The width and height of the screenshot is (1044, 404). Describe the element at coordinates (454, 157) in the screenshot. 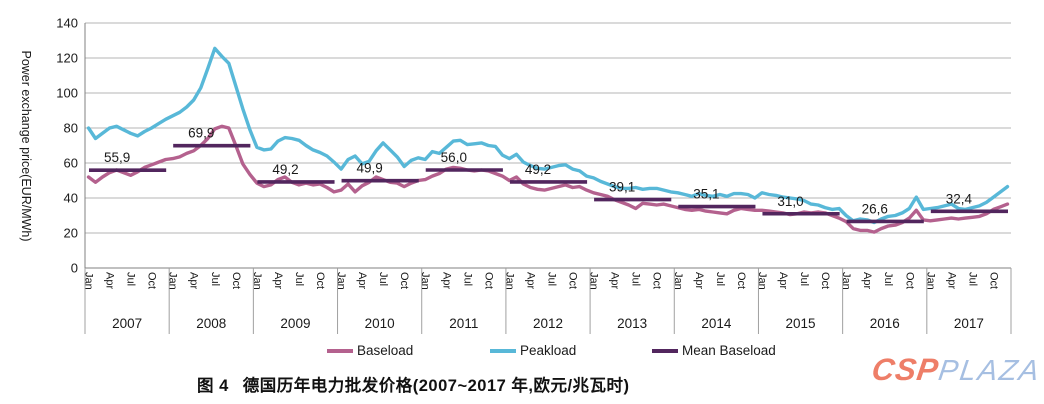

I see `mean-value-annotation: 56,0` at that location.